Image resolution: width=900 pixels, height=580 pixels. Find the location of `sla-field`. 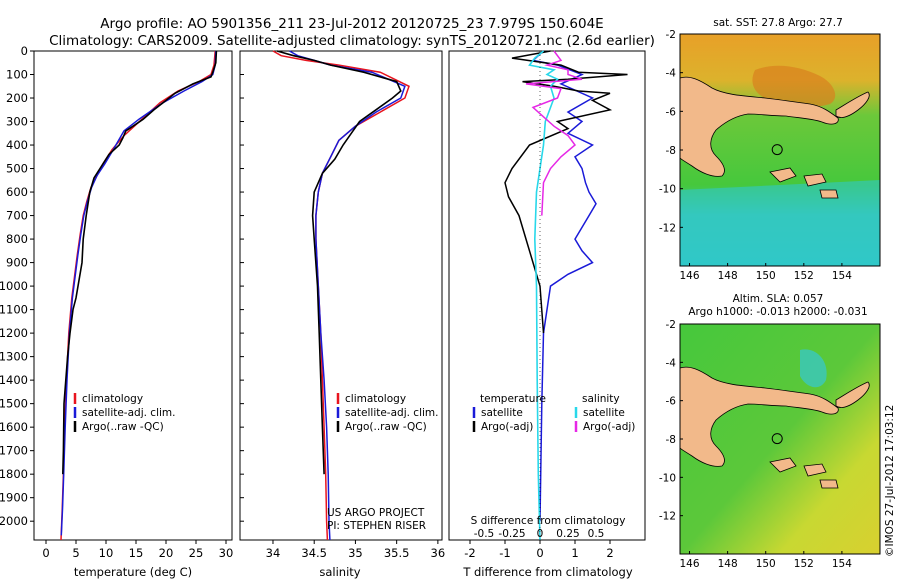

sla-field is located at coordinates (780, 439).